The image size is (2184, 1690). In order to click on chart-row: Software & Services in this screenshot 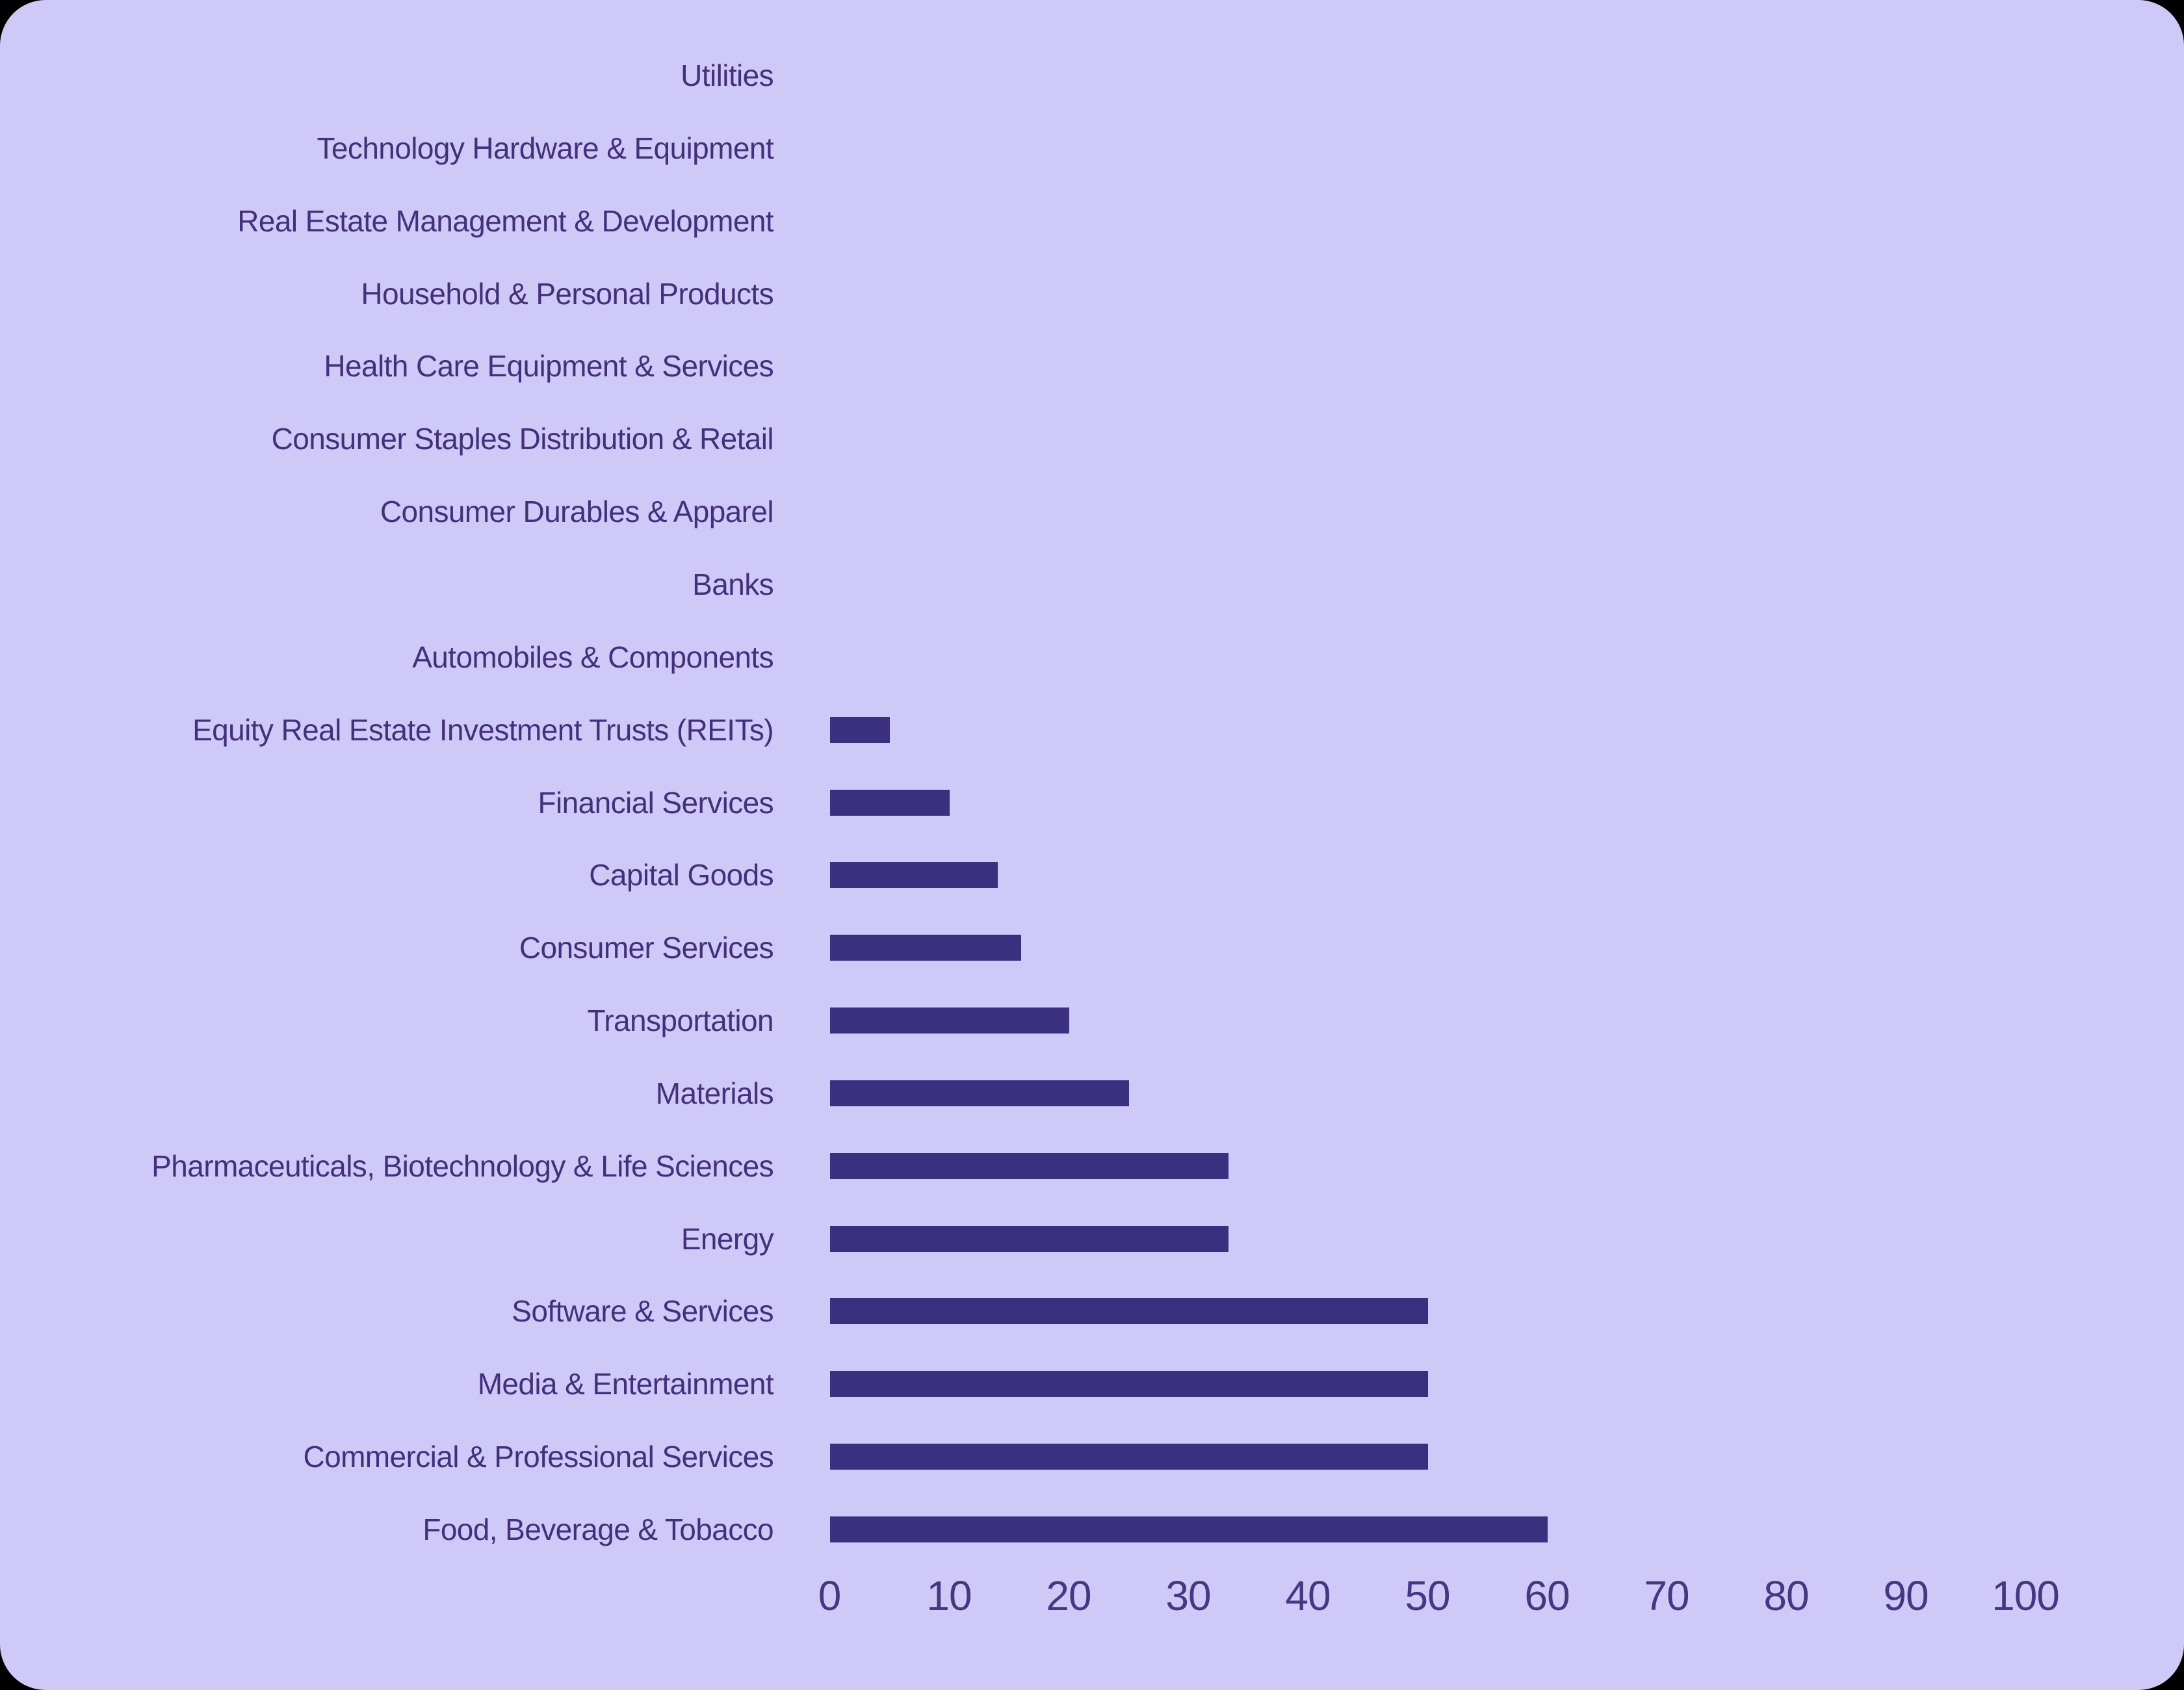, I will do `click(1092, 1311)`.